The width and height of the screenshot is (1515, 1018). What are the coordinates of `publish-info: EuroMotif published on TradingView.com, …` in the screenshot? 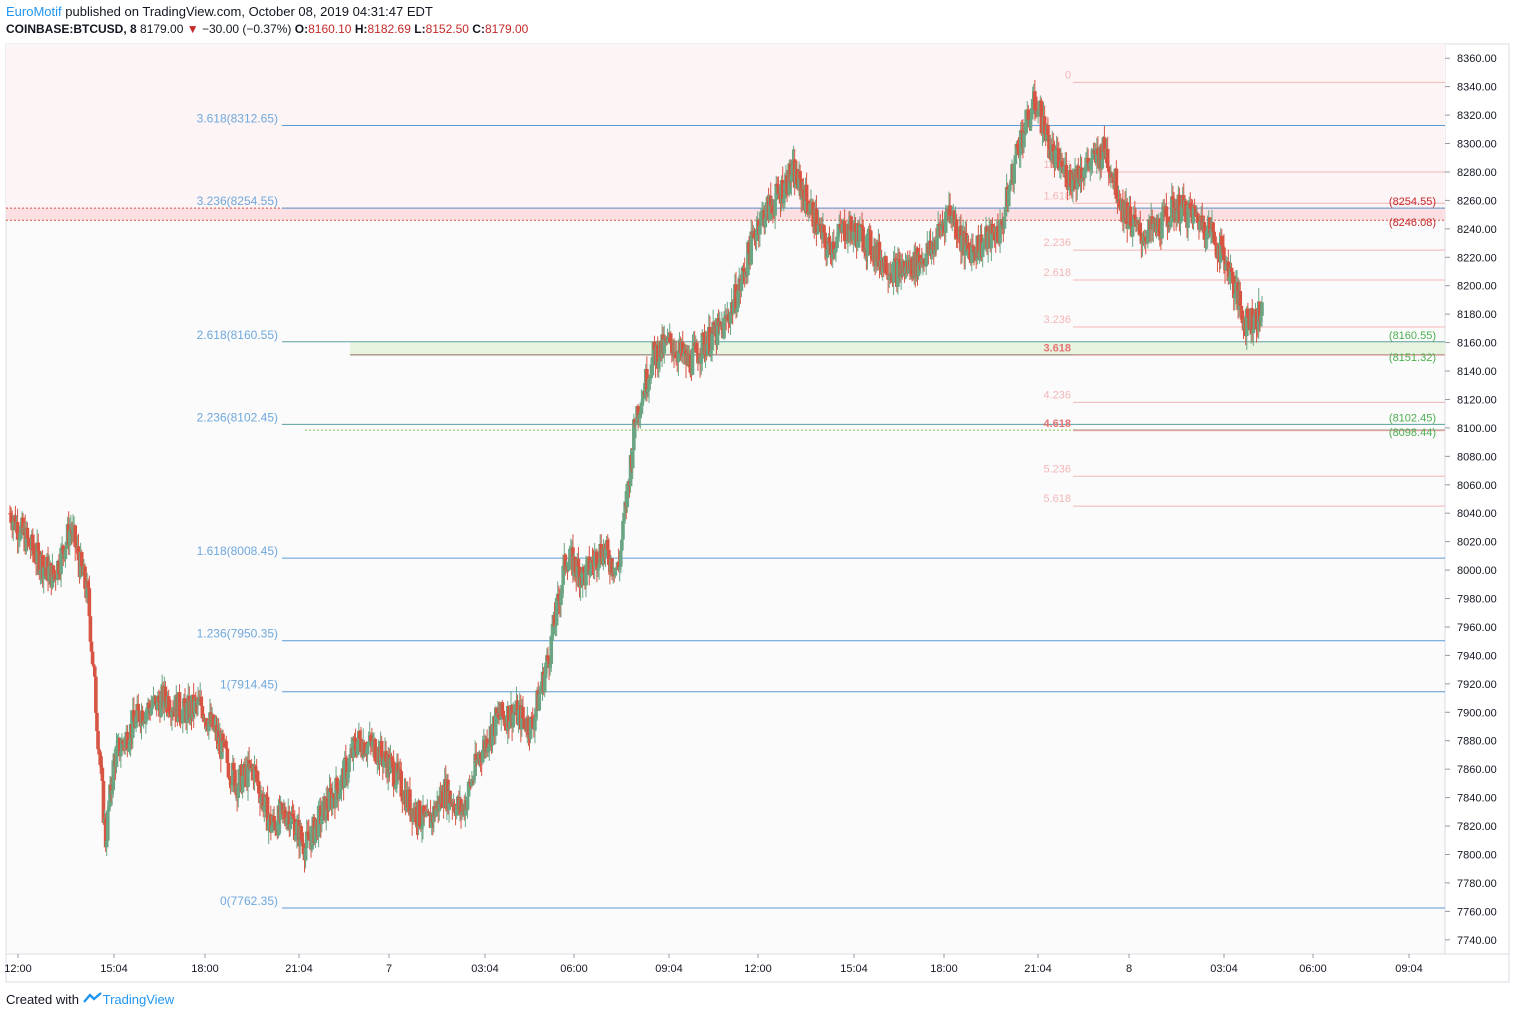 It's located at (219, 11).